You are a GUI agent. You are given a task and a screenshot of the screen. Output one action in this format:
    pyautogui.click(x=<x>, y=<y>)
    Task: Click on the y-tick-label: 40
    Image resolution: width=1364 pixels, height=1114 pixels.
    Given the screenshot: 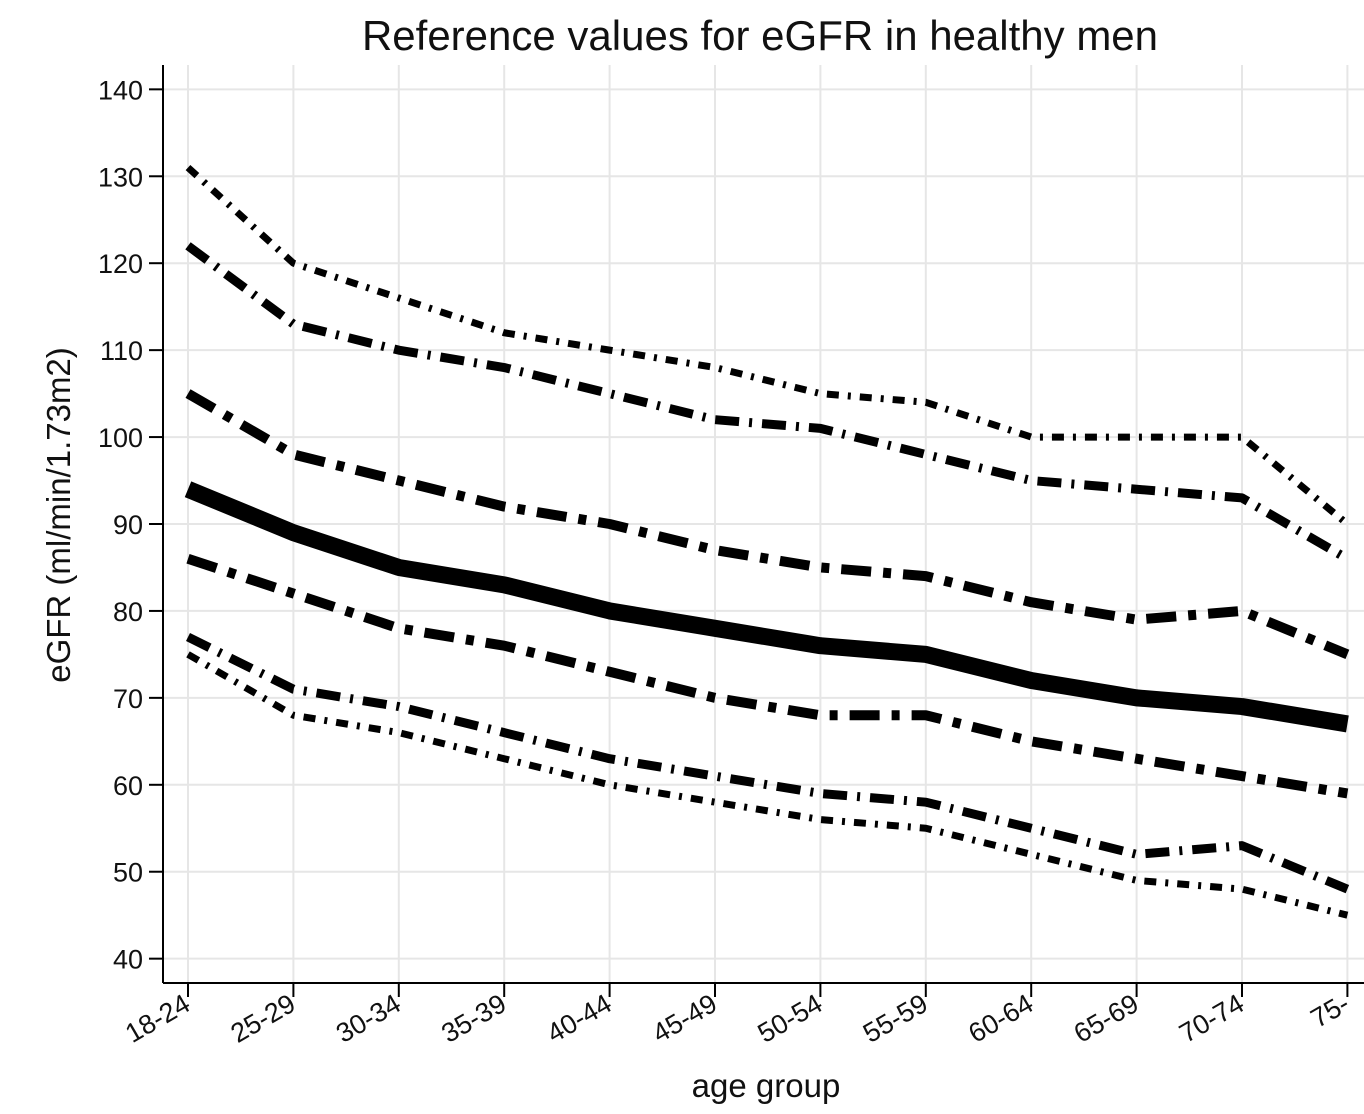 What is the action you would take?
    pyautogui.click(x=128, y=960)
    